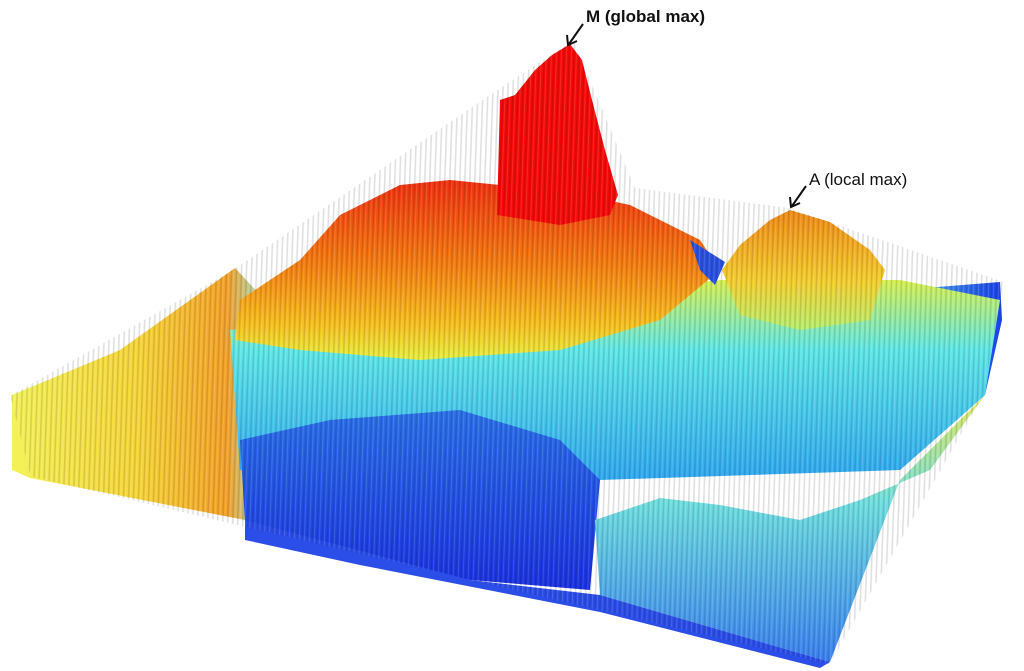 The width and height of the screenshot is (1024, 671). I want to click on annotation-m: M (global max), so click(645, 16).